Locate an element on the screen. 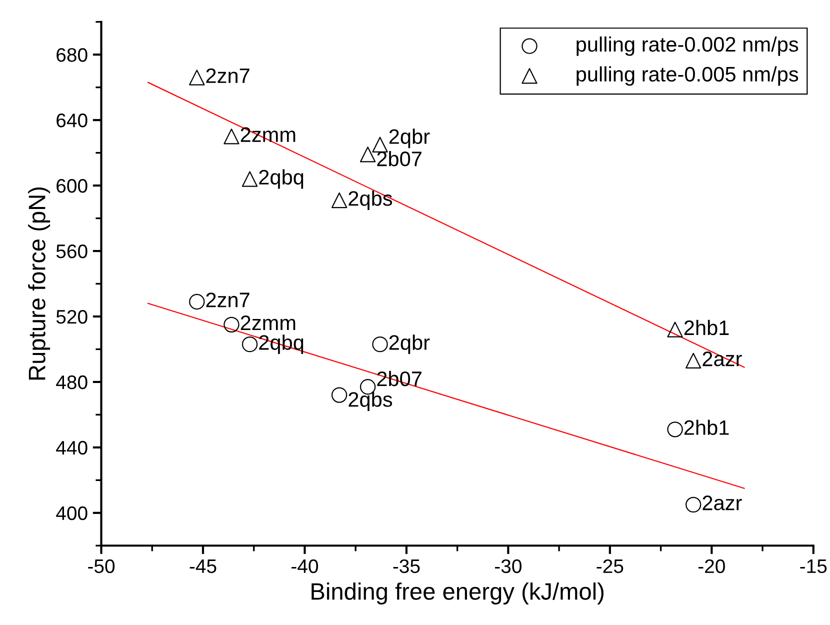  legend-label: pulling rate-0.002 nm/ps is located at coordinates (687, 46).